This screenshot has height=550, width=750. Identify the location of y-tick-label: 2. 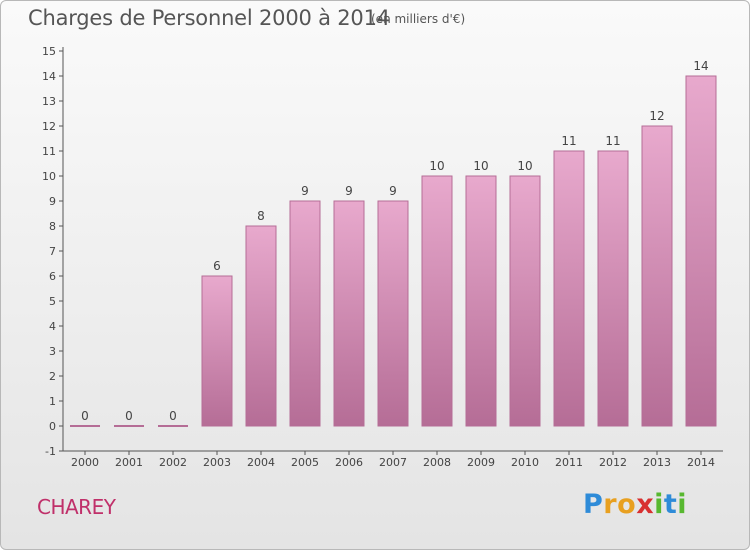
(52, 376).